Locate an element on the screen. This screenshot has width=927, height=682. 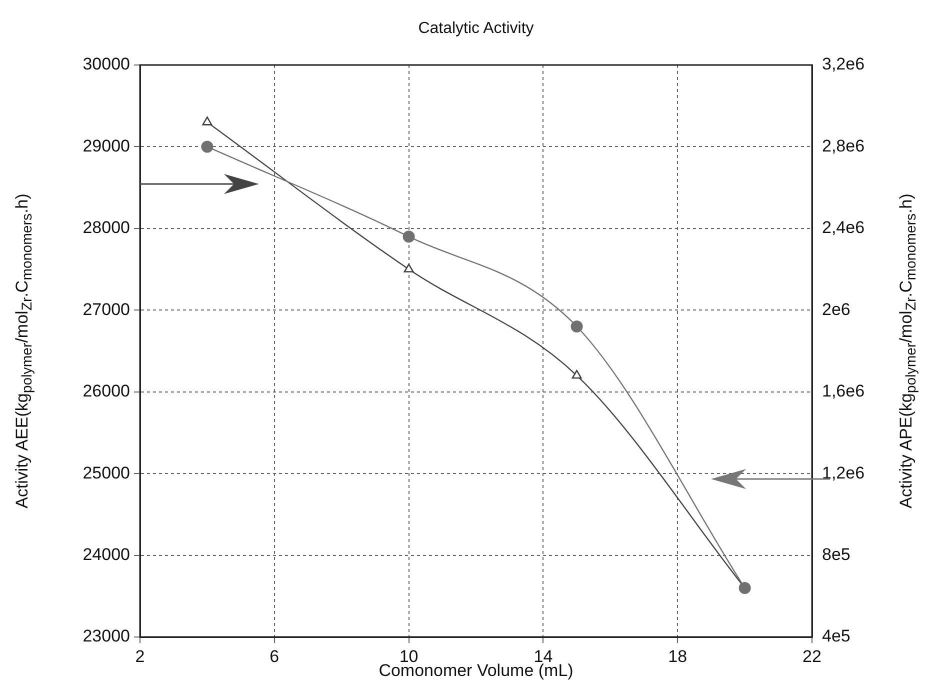
y-tick-label: 30000 is located at coordinates (106, 64).